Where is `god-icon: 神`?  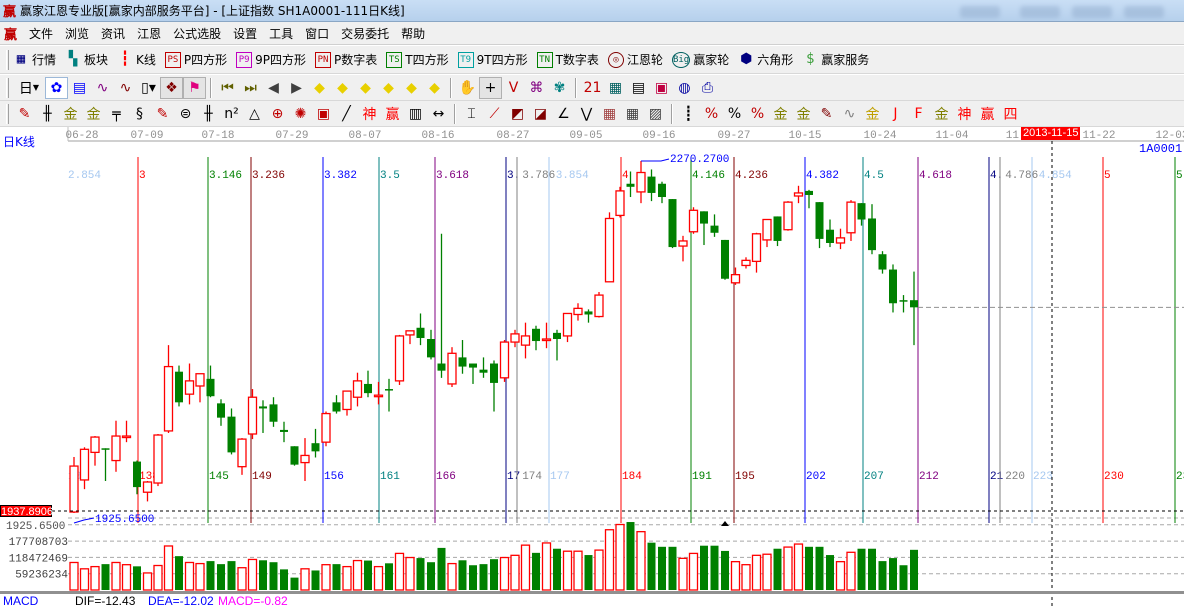 god-icon: 神 is located at coordinates (369, 114).